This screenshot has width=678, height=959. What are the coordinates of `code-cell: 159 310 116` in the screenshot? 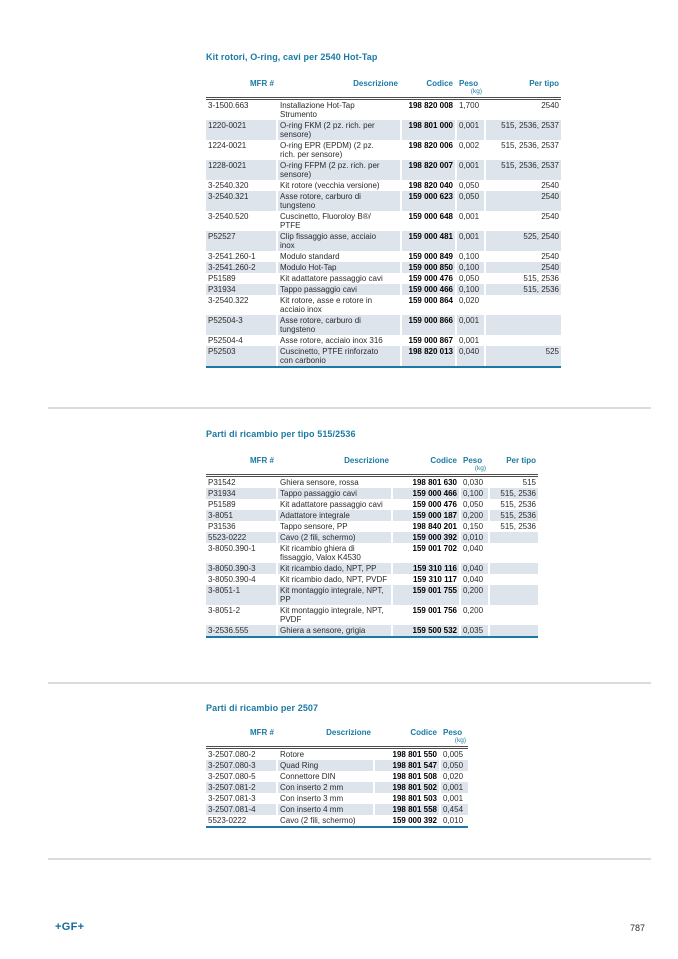 It's located at (425, 568).